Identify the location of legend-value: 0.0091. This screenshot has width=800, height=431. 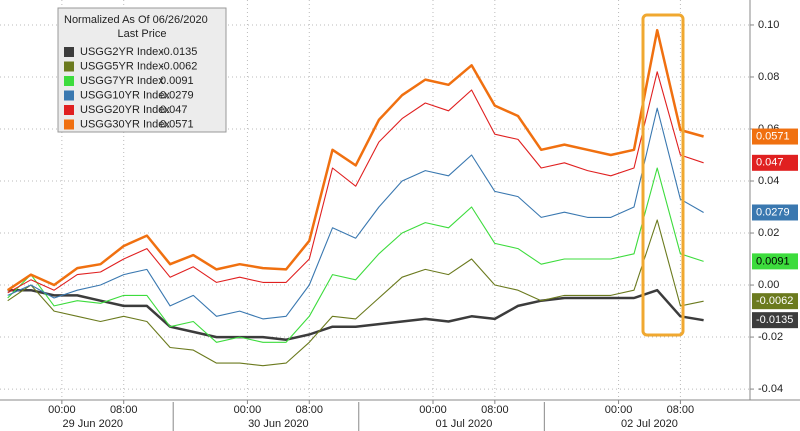
(177, 81).